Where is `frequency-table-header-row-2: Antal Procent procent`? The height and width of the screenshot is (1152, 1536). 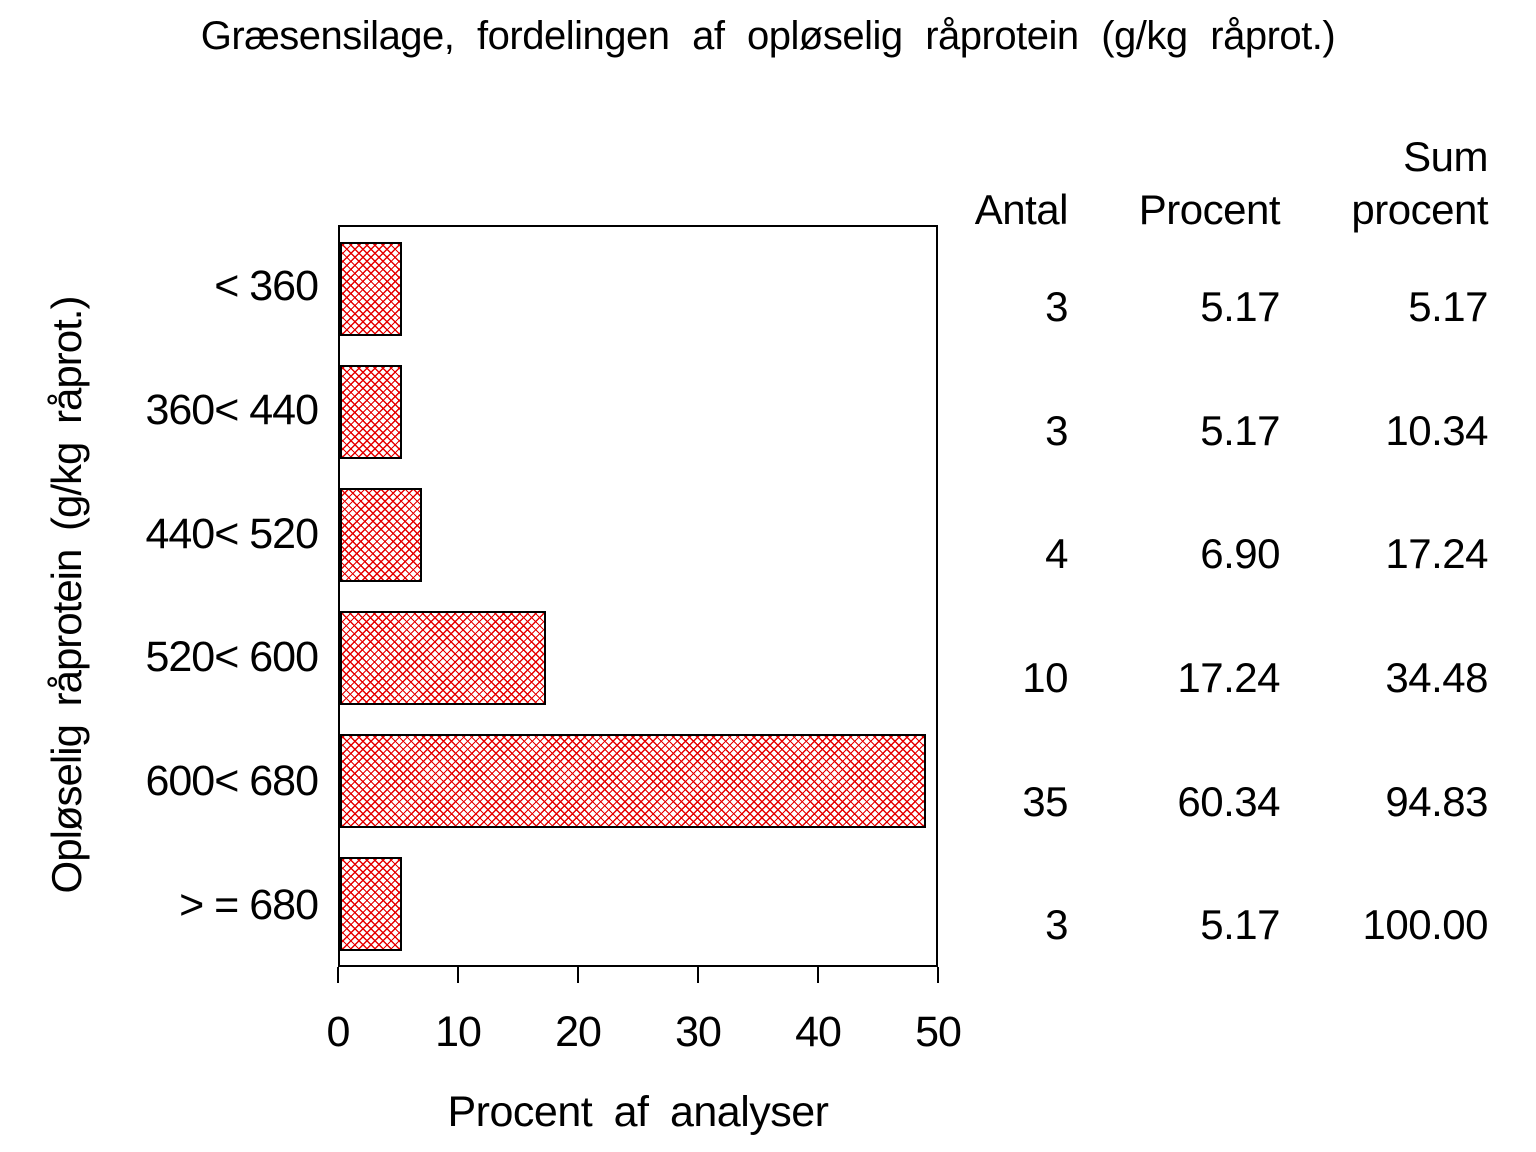
frequency-table-header-row-2: Antal Procent procent is located at coordinates (1219, 209).